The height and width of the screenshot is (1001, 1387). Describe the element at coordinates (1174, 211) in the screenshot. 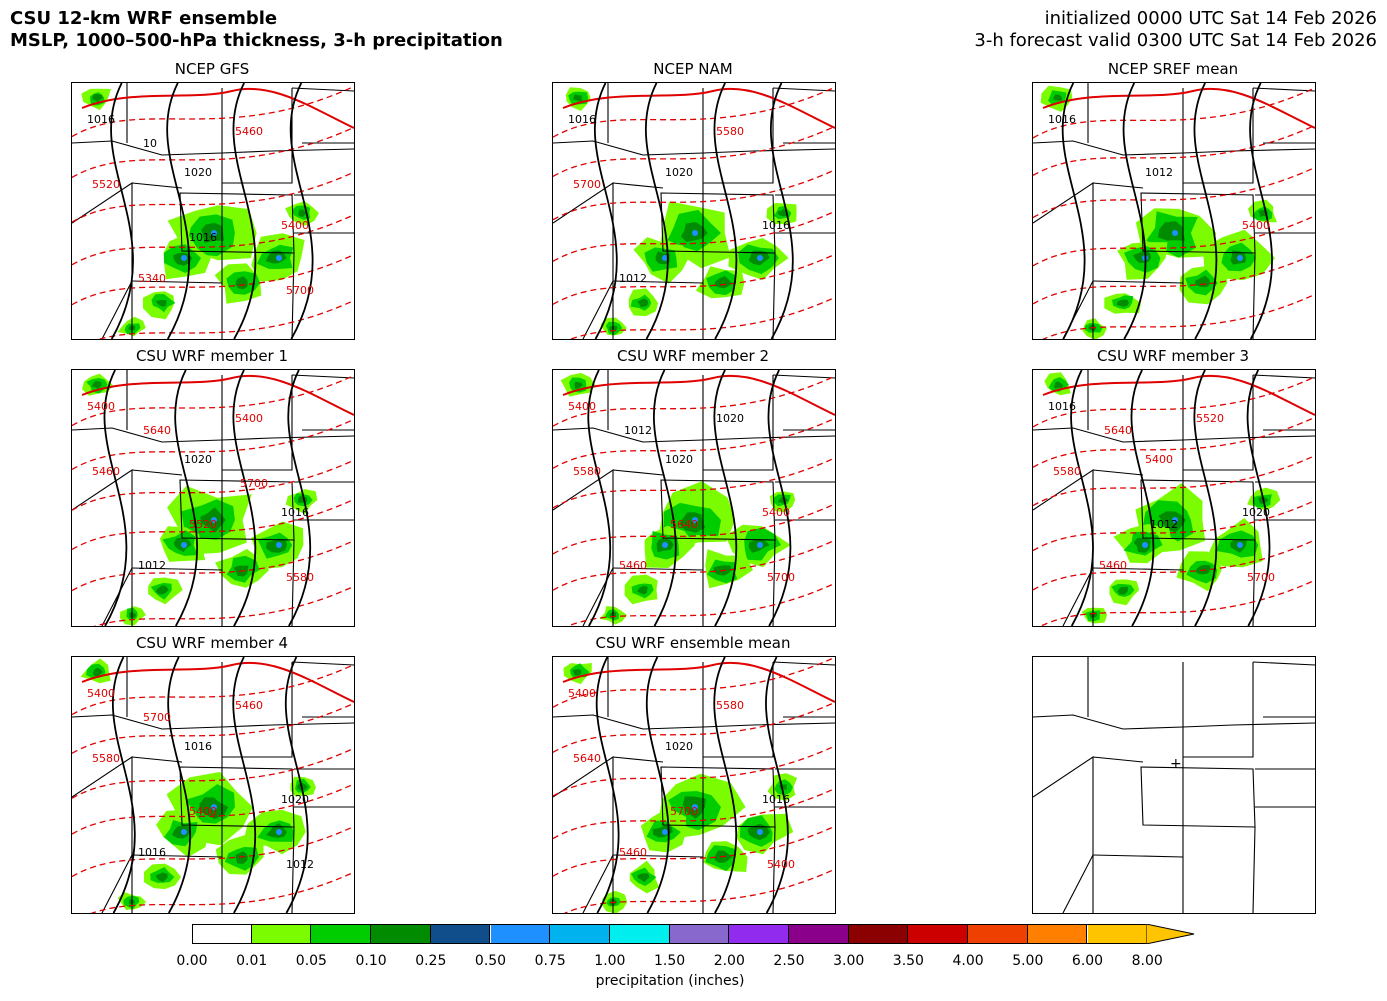

I see `map-panel: 1016 1012 5400` at that location.